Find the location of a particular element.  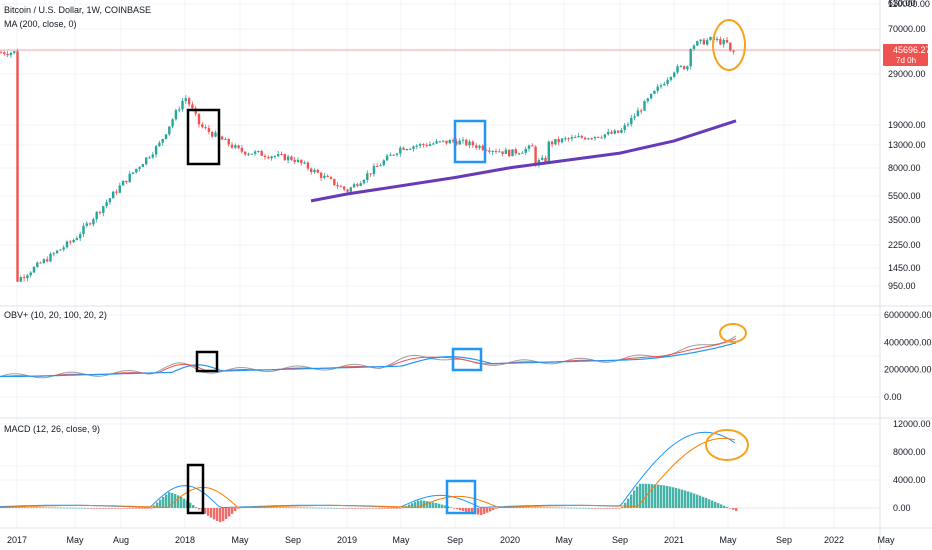

obv-panel is located at coordinates (368, 357).